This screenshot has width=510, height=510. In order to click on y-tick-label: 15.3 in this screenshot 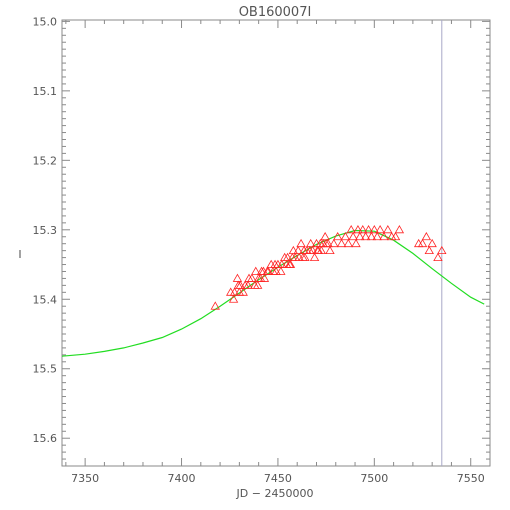, I will do `click(45, 230)`.